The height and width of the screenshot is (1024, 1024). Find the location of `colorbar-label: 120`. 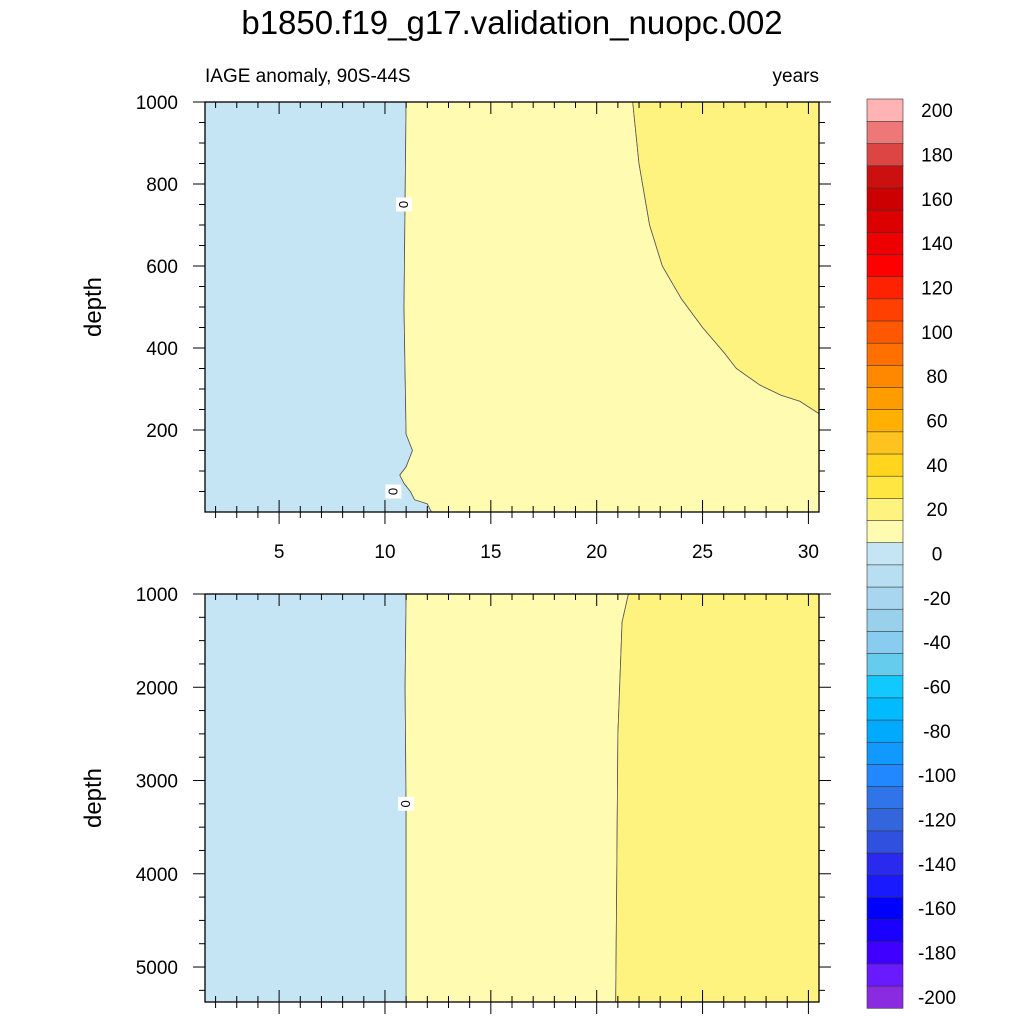

colorbar-label: 120 is located at coordinates (937, 289).